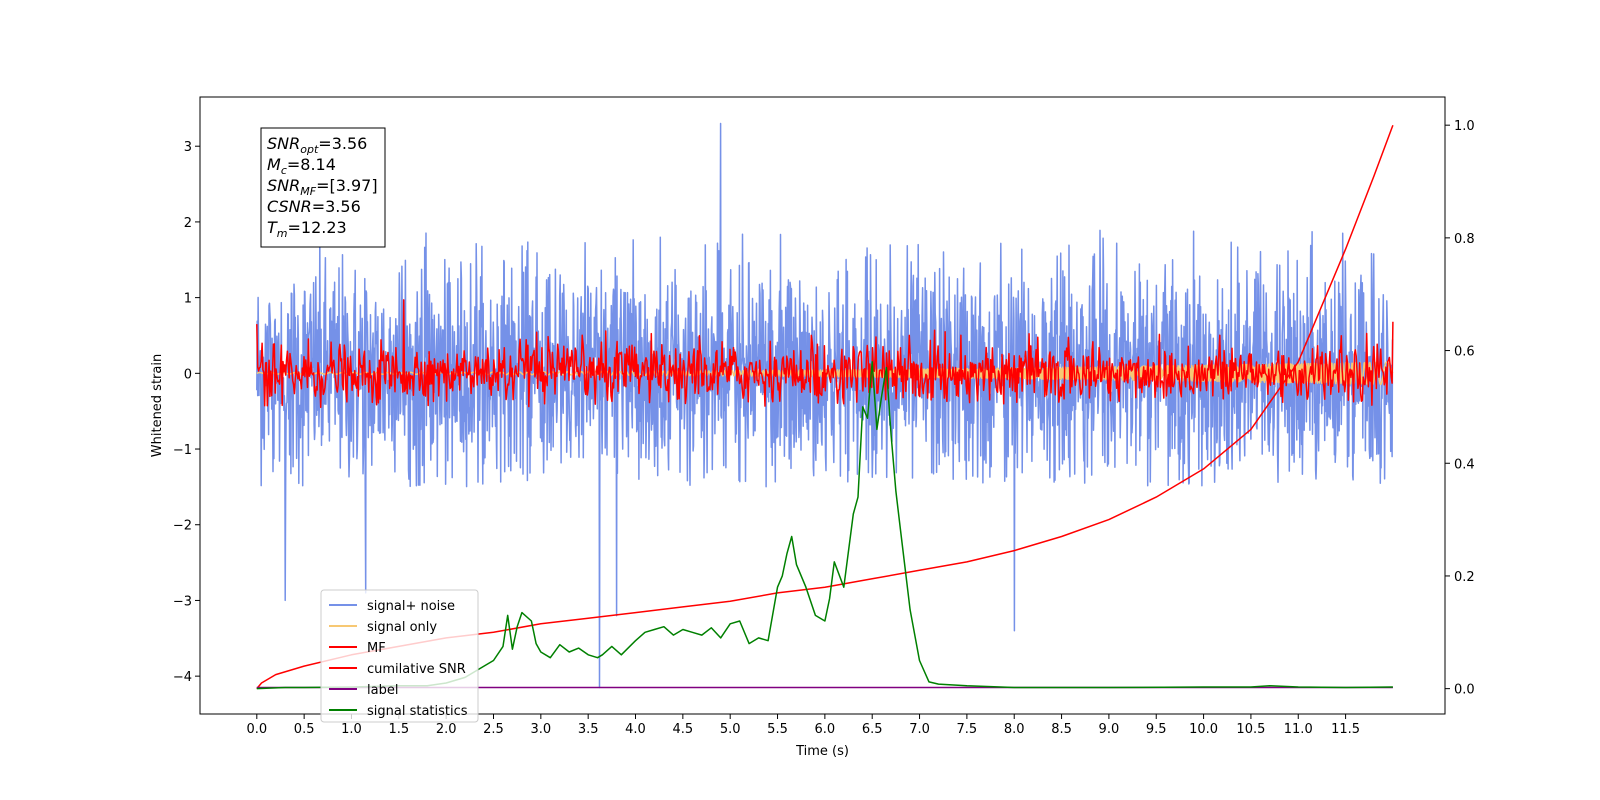 The image size is (1600, 800). What do you see at coordinates (1061, 729) in the screenshot?
I see `x-tick-label: 8.5` at bounding box center [1061, 729].